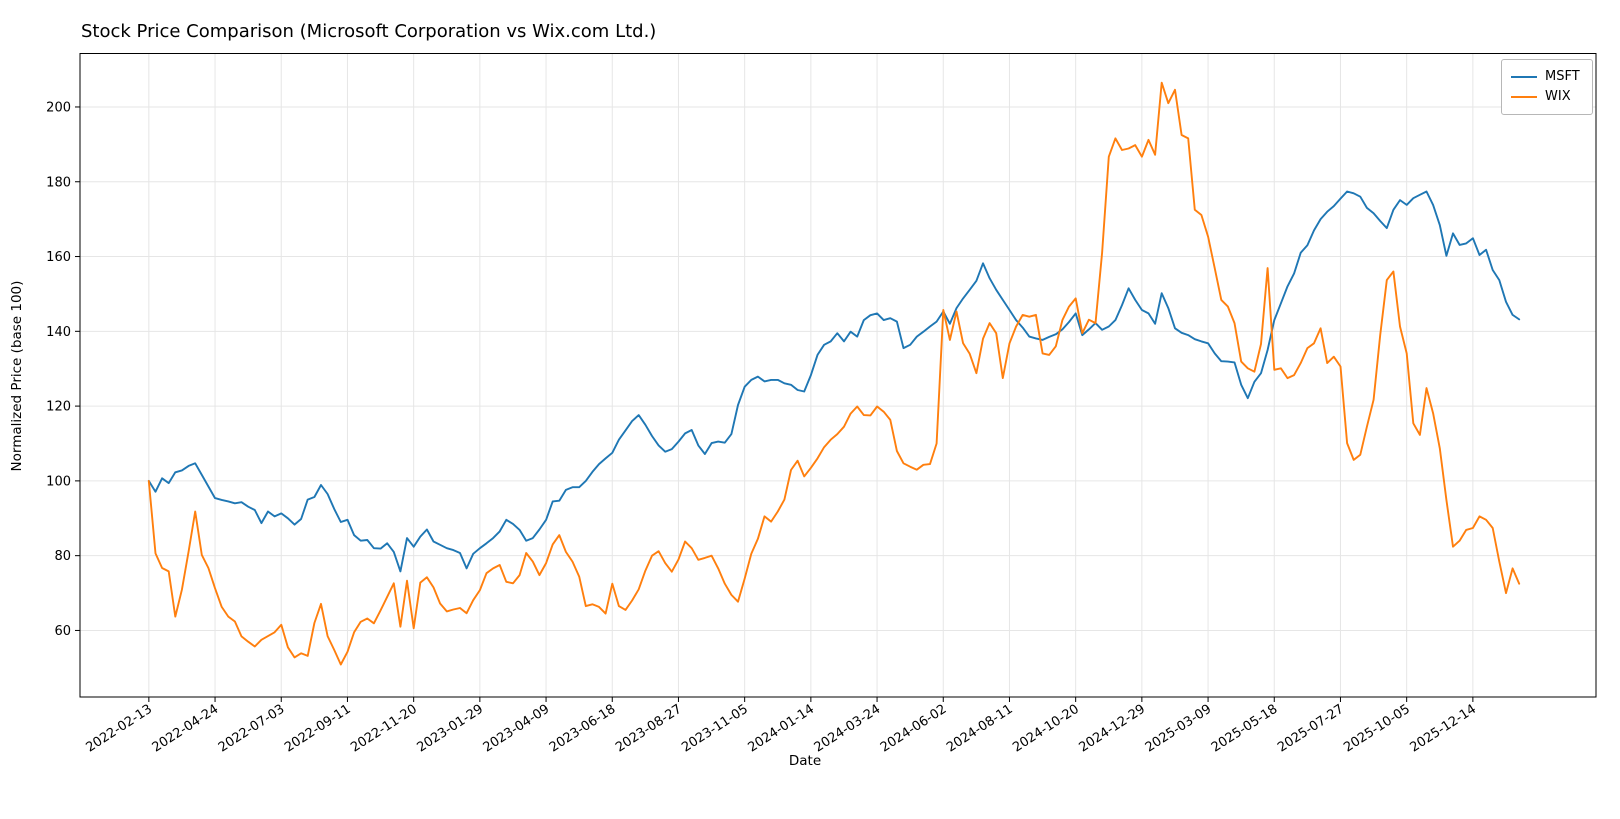 This screenshot has width=1620, height=819. What do you see at coordinates (252, 729) in the screenshot?
I see `x-tick-label: 2022-07-03` at bounding box center [252, 729].